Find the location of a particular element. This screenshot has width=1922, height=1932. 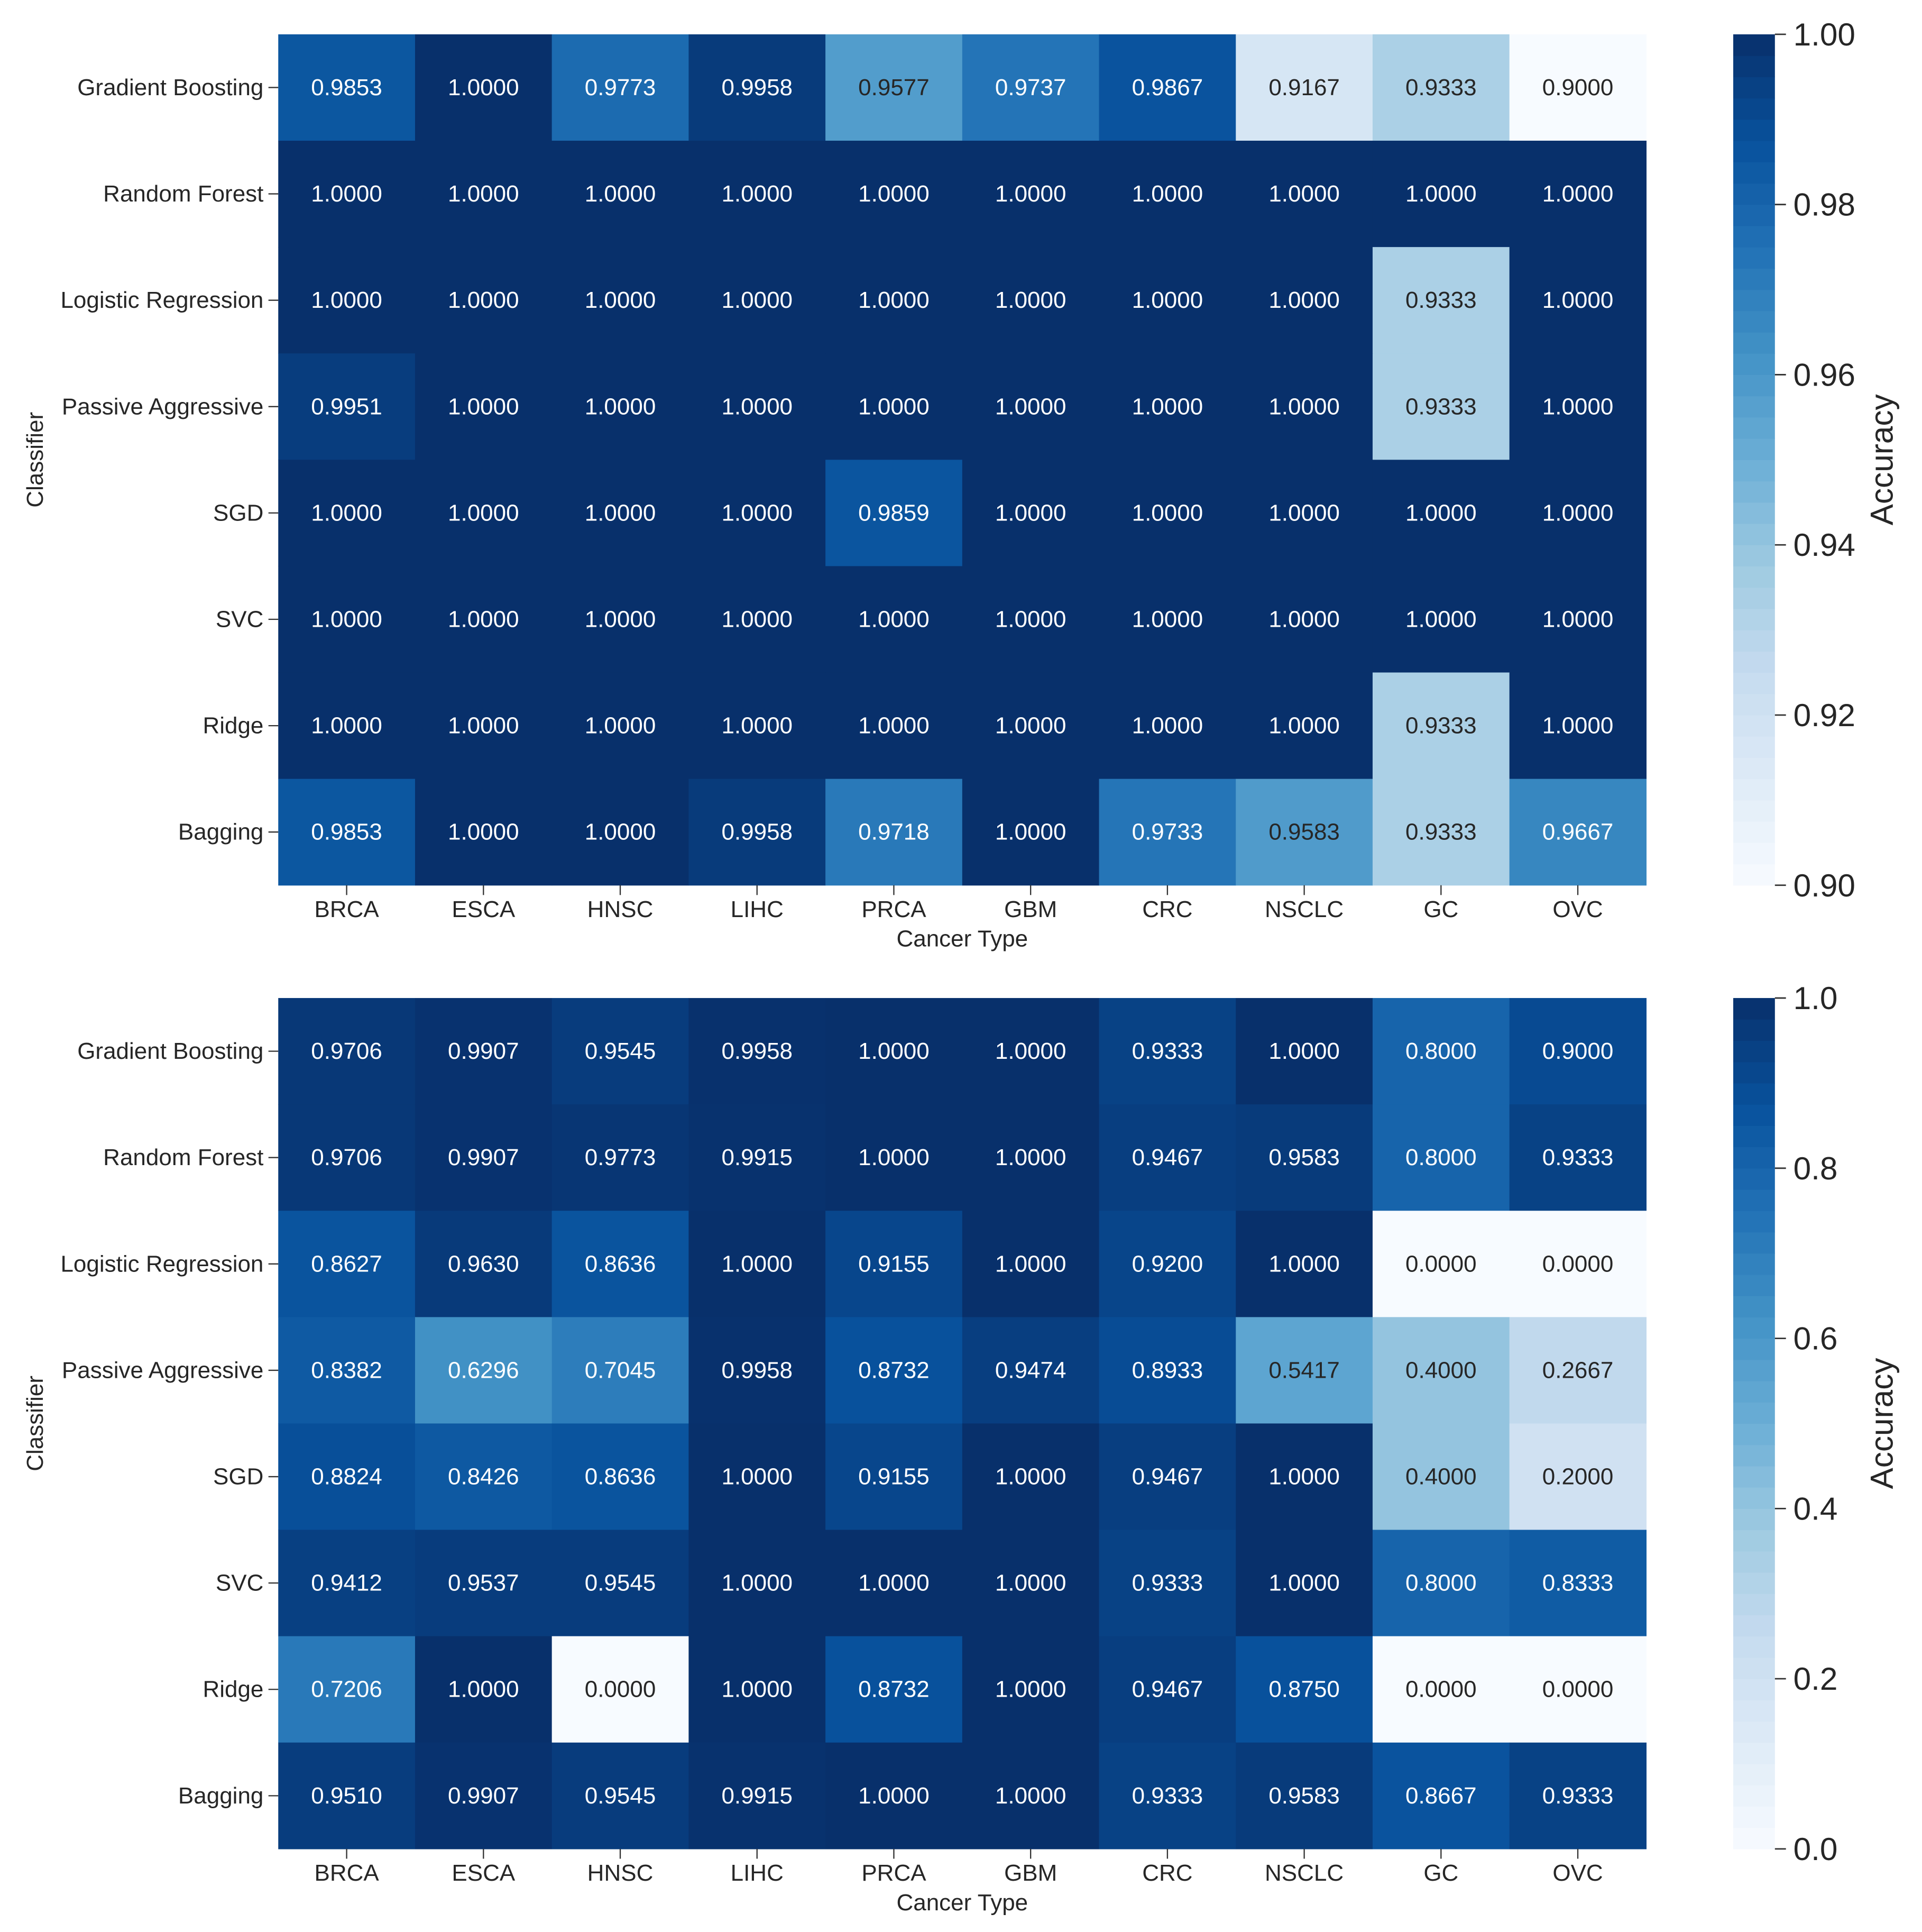

y-tick-label-gradient-boosting: Gradient Boosting is located at coordinates (170, 1051).